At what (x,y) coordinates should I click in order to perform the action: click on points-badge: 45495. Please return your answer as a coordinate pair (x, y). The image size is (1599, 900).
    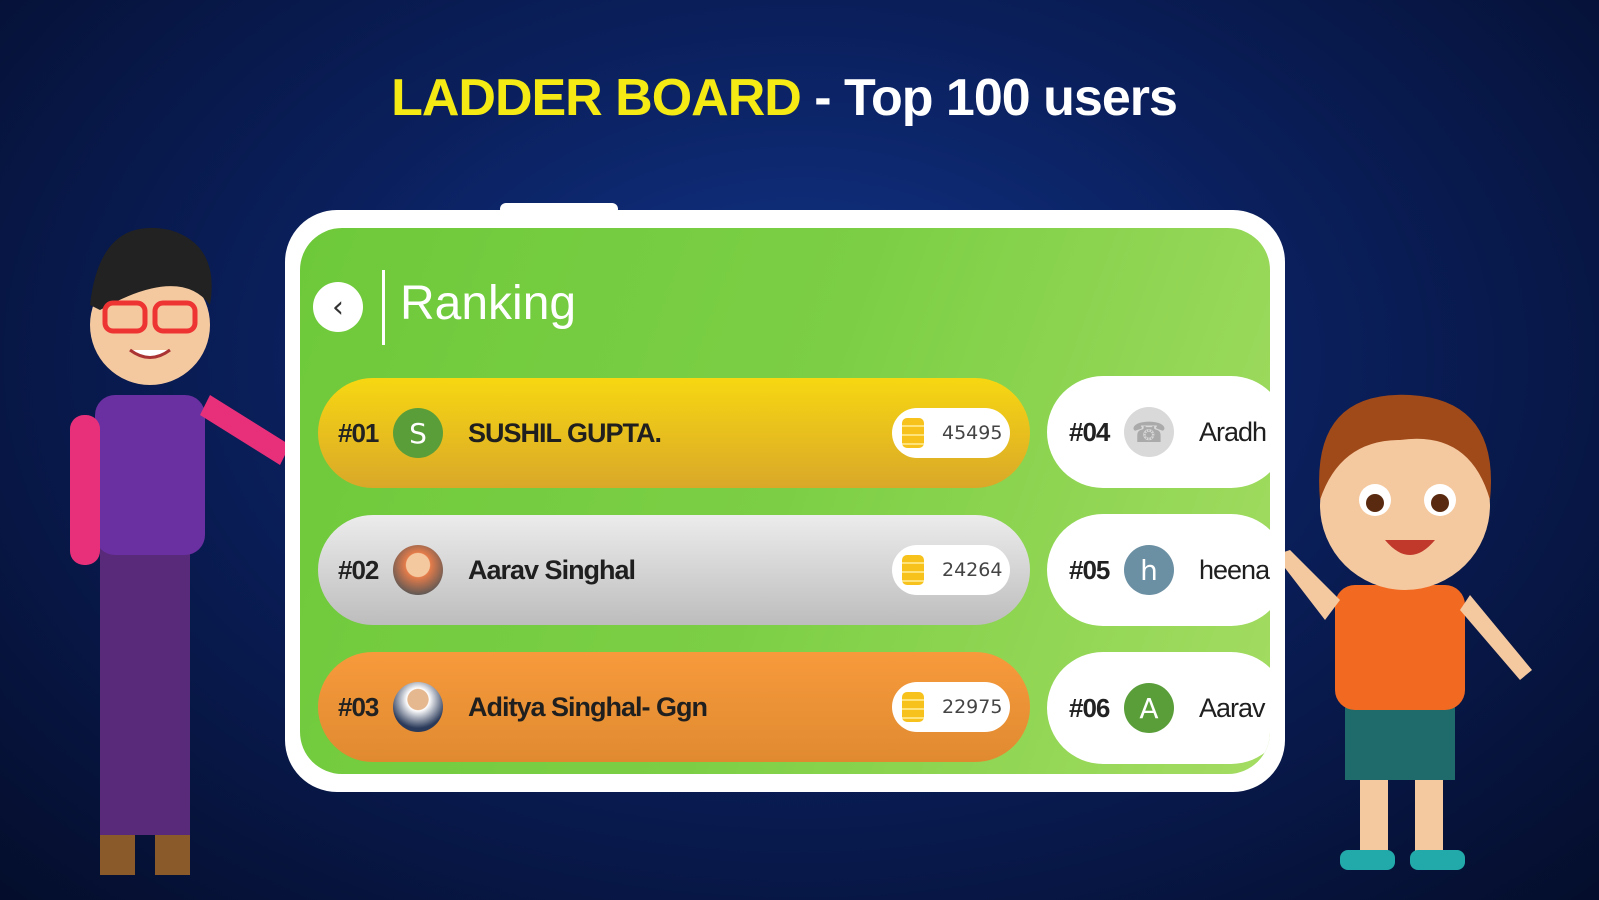
    Looking at the image, I should click on (951, 433).